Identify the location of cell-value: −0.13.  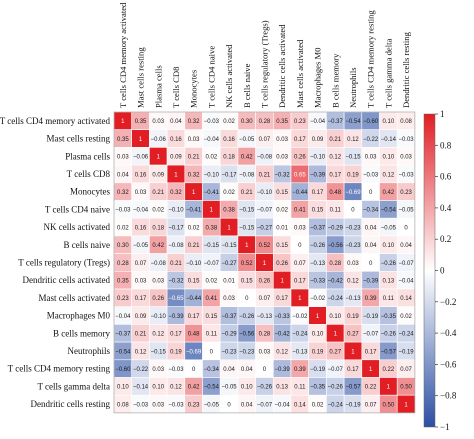
(318, 264).